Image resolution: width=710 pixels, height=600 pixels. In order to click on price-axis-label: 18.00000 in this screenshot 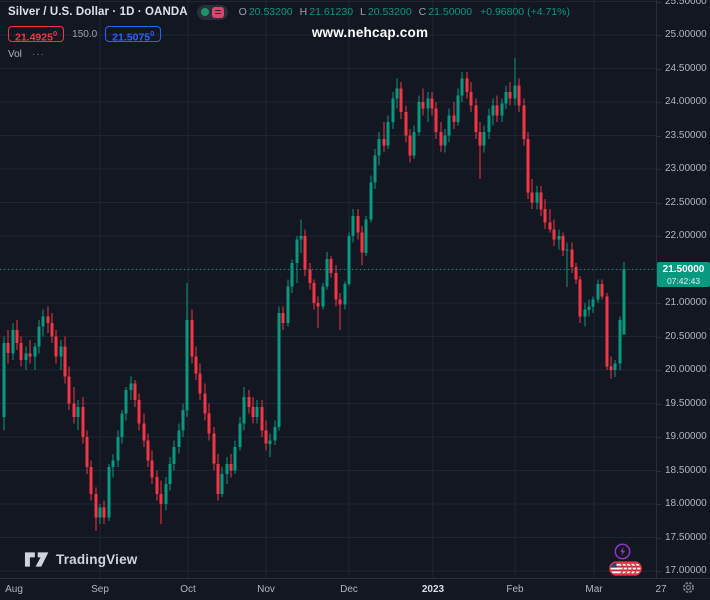, I will do `click(686, 503)`.